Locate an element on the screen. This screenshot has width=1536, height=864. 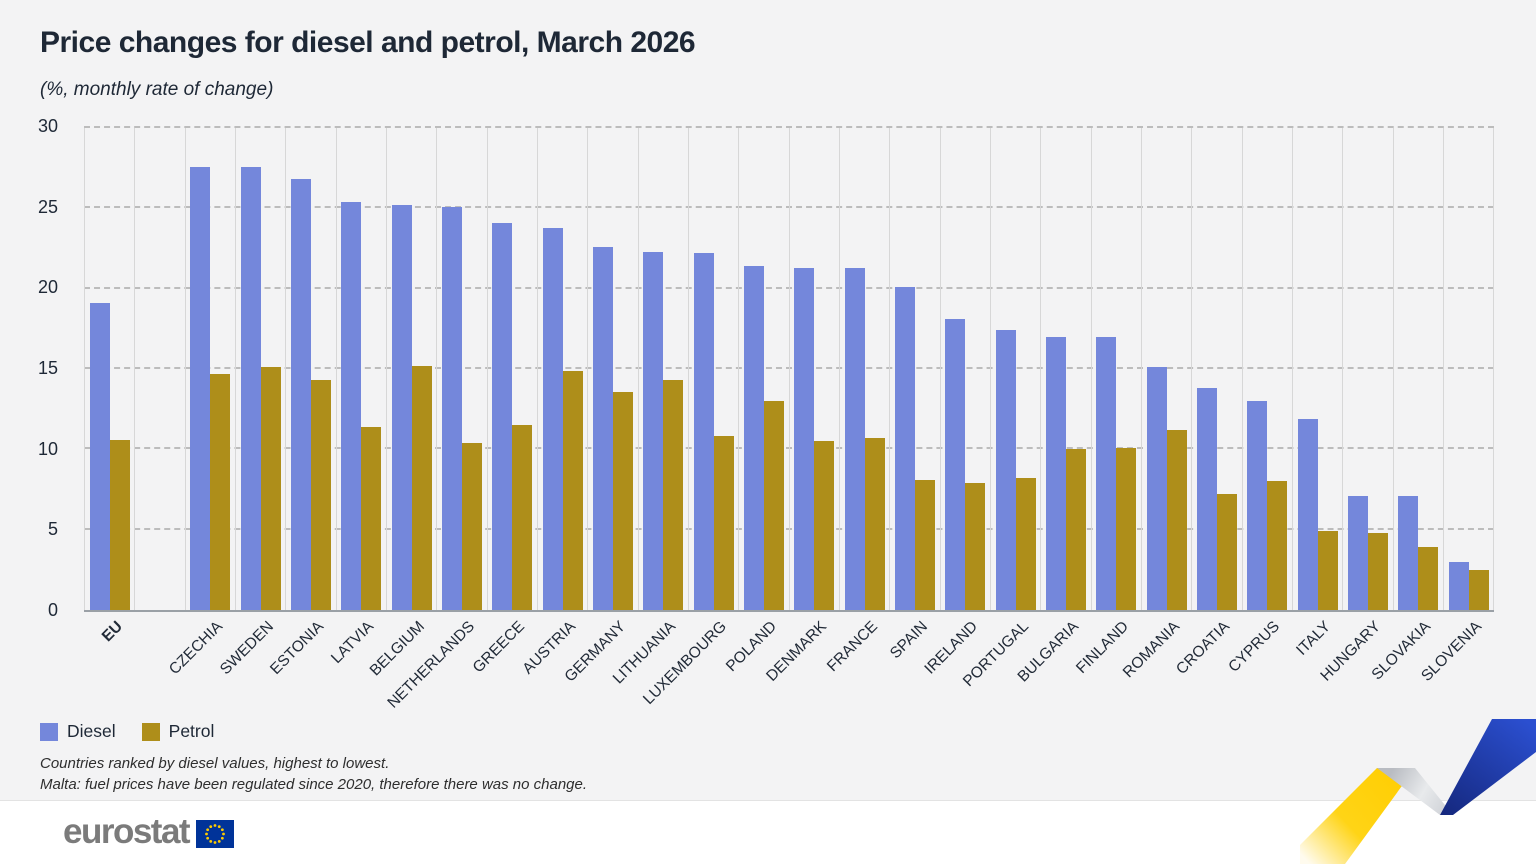
bar-diesel-poland is located at coordinates (753, 438).